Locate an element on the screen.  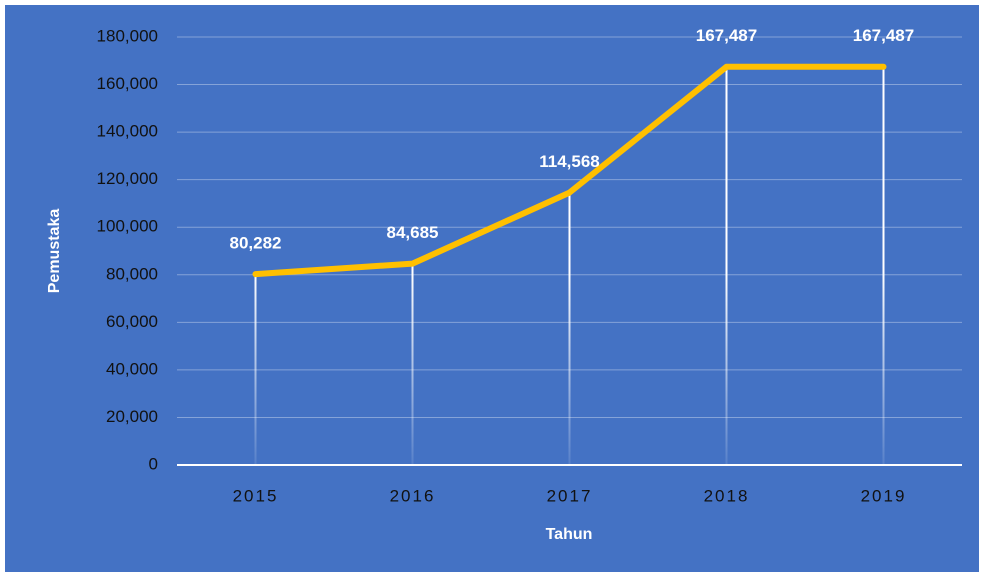
y-tick-label: 80,000 is located at coordinates (132, 273).